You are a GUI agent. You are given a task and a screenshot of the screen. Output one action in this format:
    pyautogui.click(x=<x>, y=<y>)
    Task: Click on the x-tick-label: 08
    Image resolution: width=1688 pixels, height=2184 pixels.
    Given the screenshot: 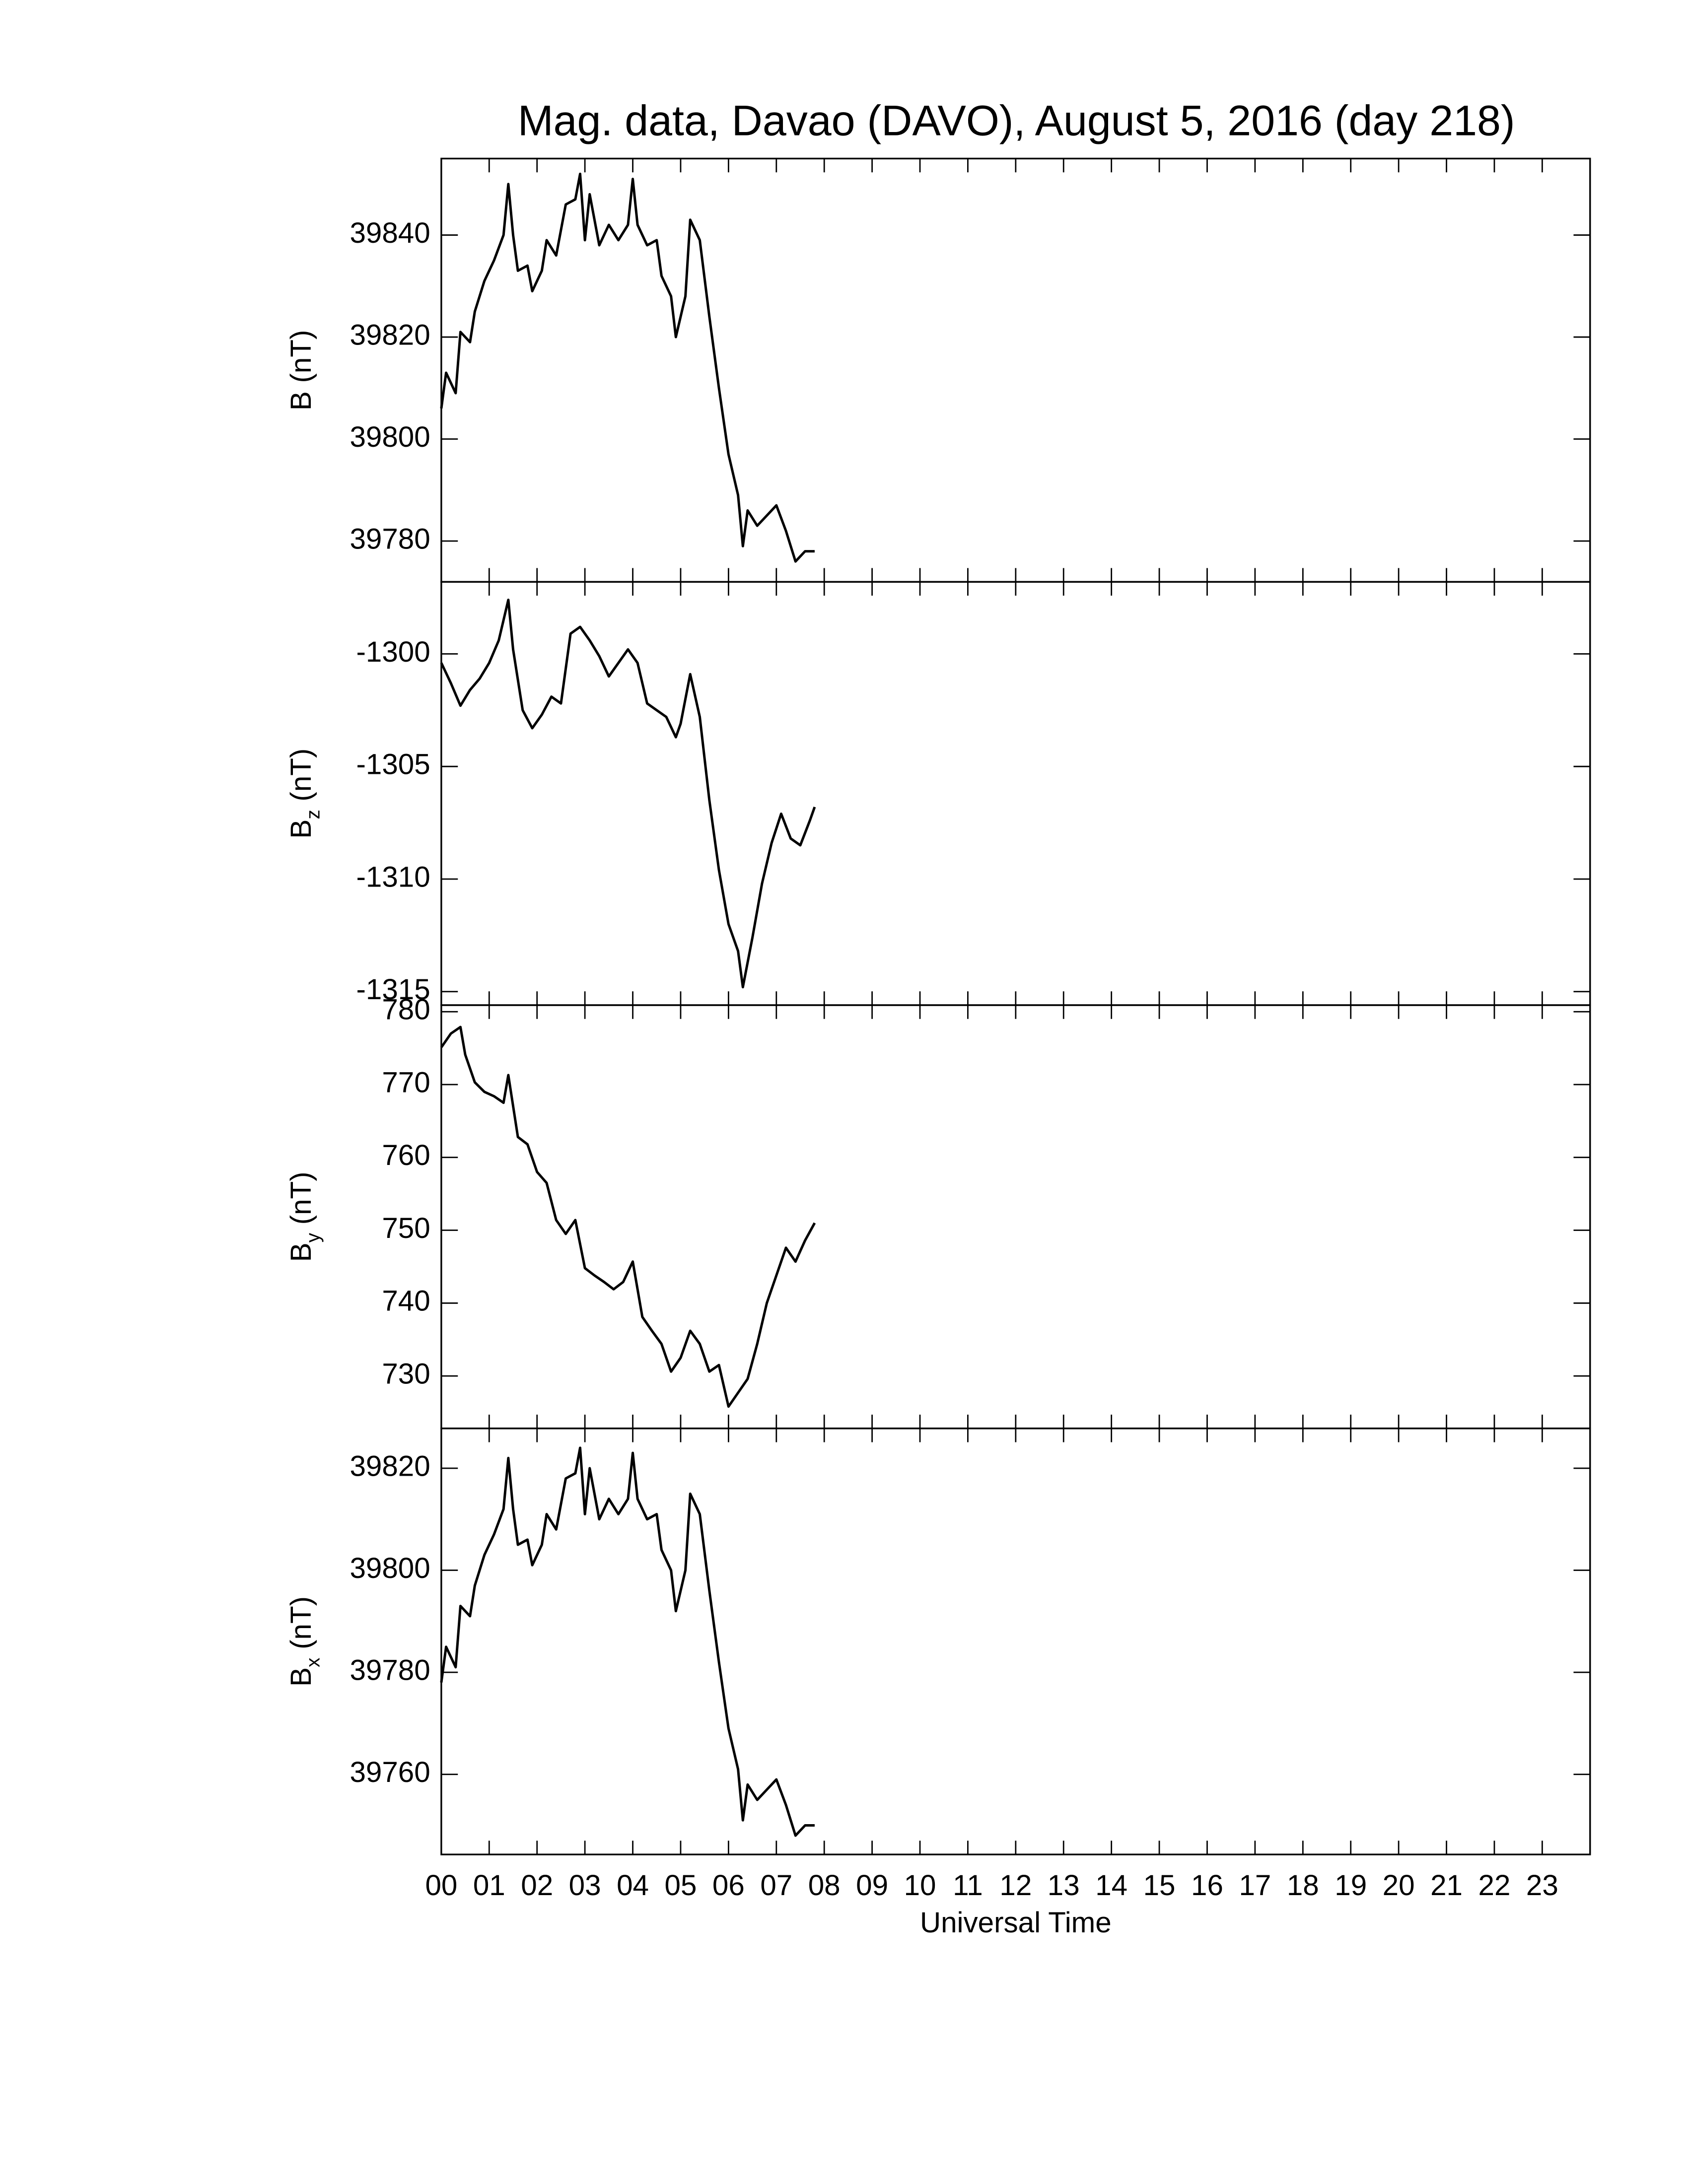 What is the action you would take?
    pyautogui.click(x=824, y=1885)
    